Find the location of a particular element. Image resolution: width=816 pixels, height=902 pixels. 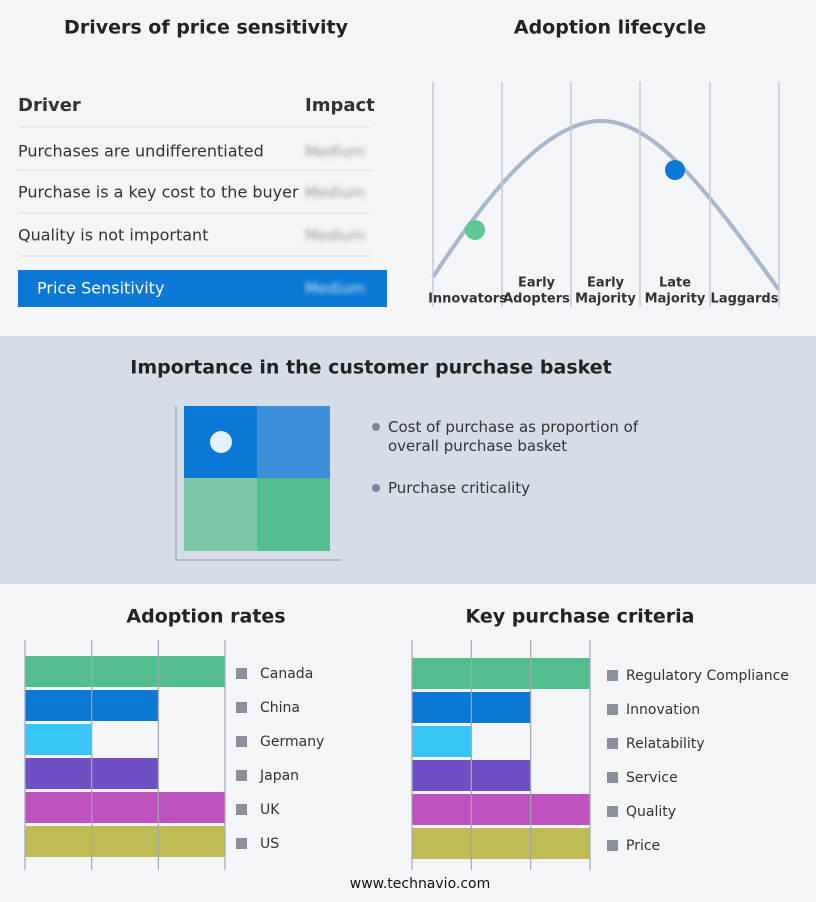

marker-blue is located at coordinates (675, 170).